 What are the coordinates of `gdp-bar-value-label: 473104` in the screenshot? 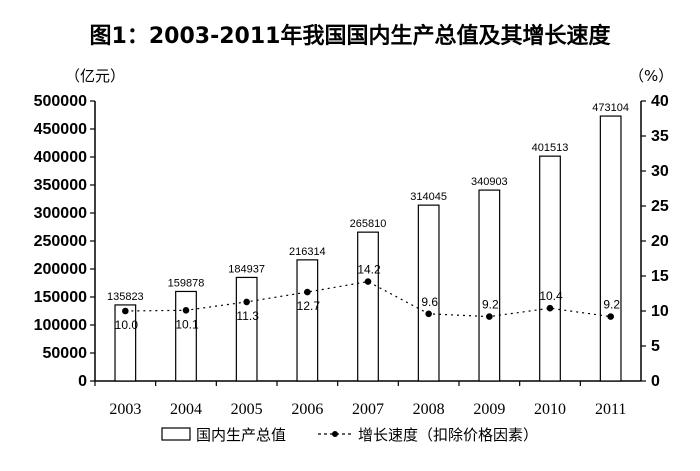 It's located at (610, 108).